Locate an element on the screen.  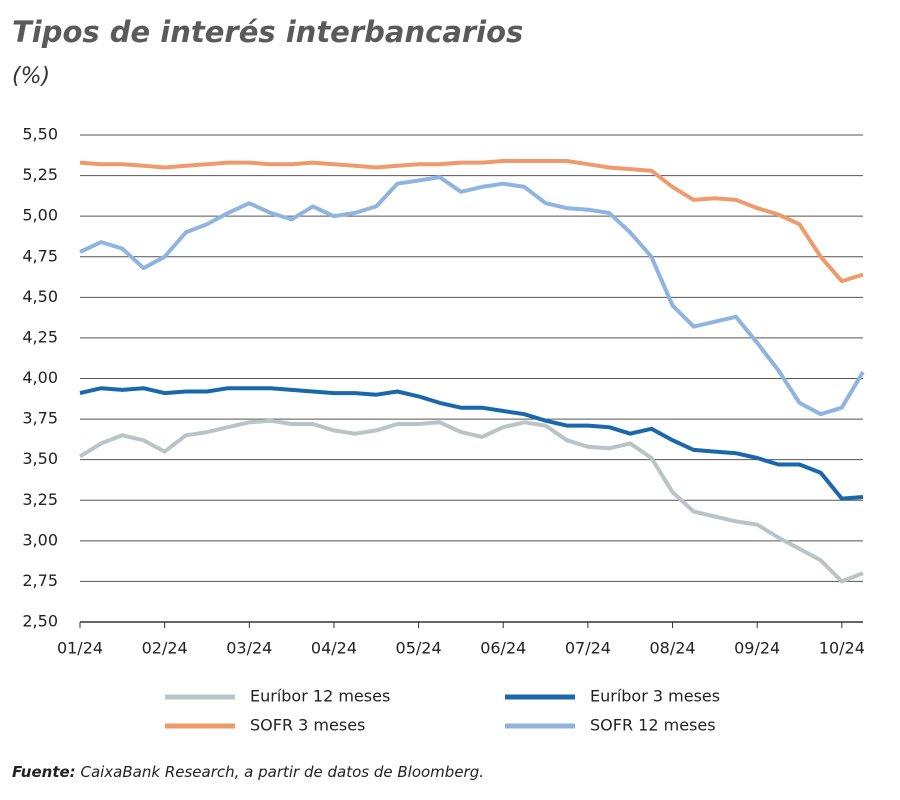
legend-label: SOFR 3 meses is located at coordinates (307, 725).